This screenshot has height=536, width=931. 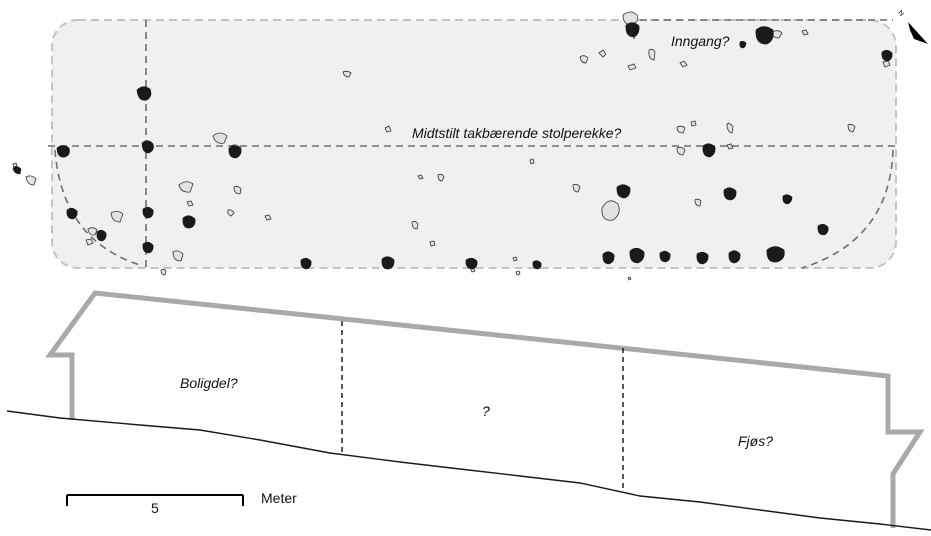 What do you see at coordinates (209, 383) in the screenshot?
I see `dwelling-label: Boligdel?` at bounding box center [209, 383].